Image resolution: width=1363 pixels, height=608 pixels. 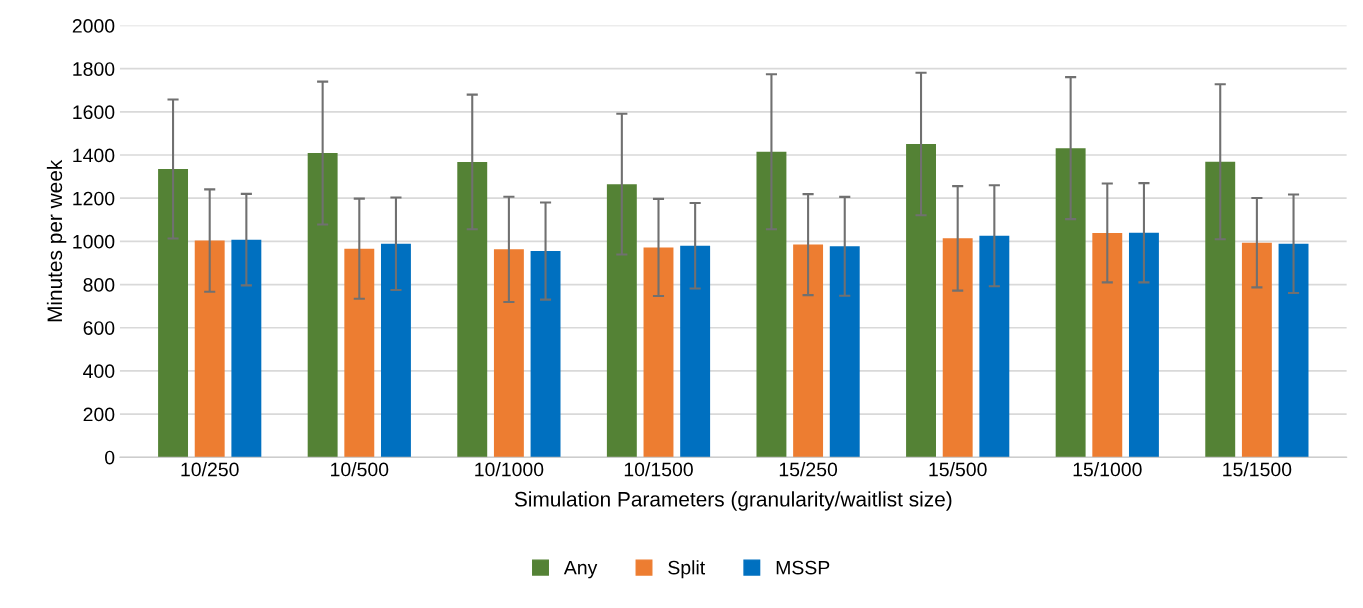 What do you see at coordinates (110, 457) in the screenshot?
I see `y-tick-label: 0` at bounding box center [110, 457].